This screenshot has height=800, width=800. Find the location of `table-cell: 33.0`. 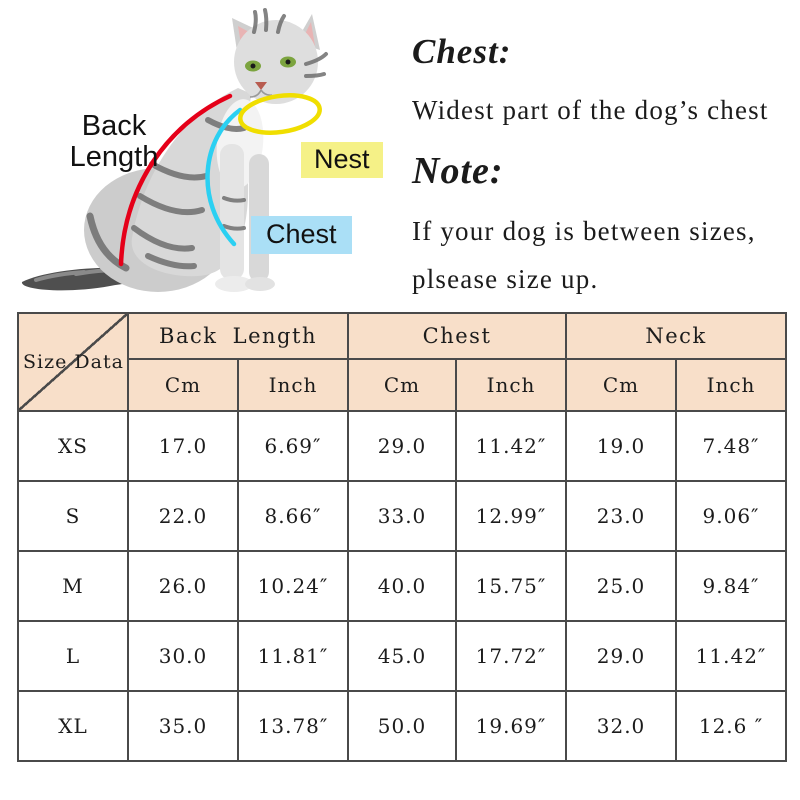

table-cell: 33.0 is located at coordinates (402, 516).